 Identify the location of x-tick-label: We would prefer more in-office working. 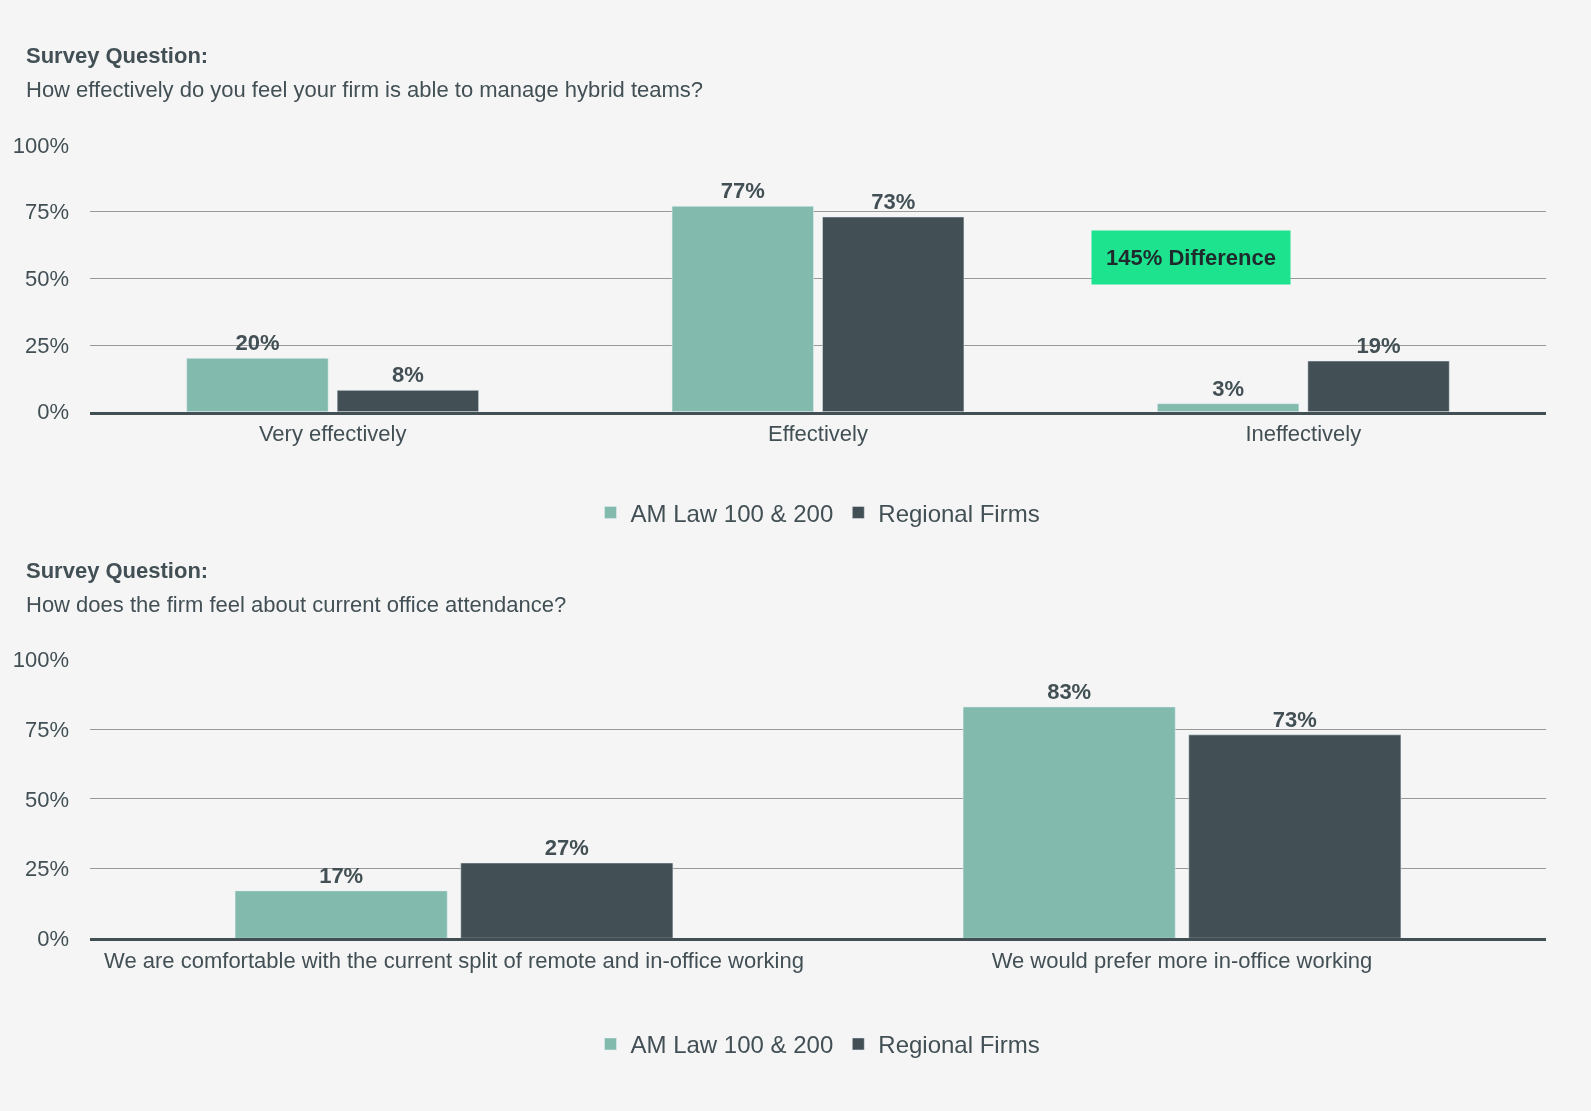
(1182, 960).